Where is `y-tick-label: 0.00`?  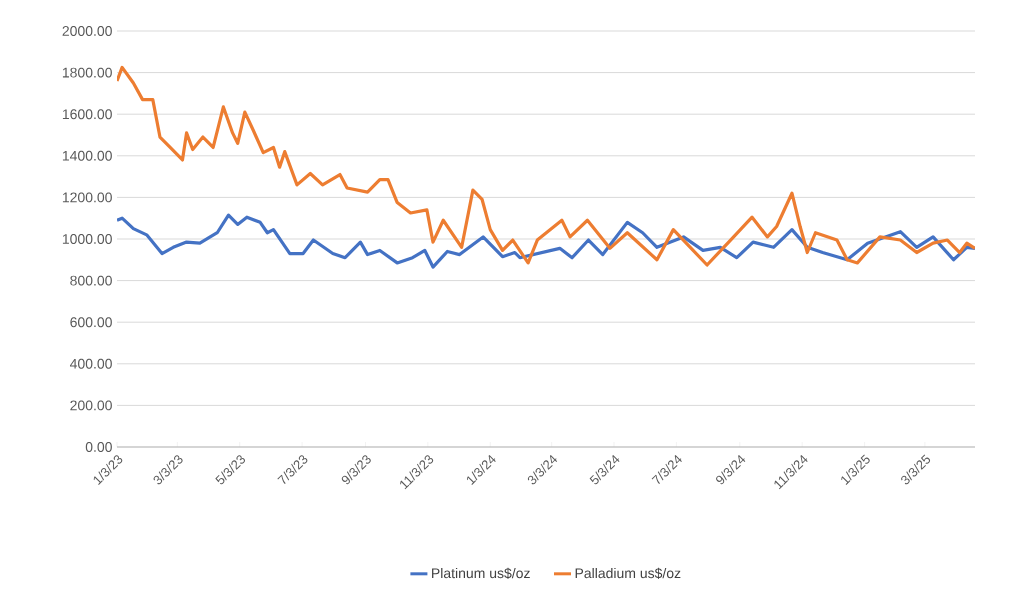
y-tick-label: 0.00 is located at coordinates (98, 447).